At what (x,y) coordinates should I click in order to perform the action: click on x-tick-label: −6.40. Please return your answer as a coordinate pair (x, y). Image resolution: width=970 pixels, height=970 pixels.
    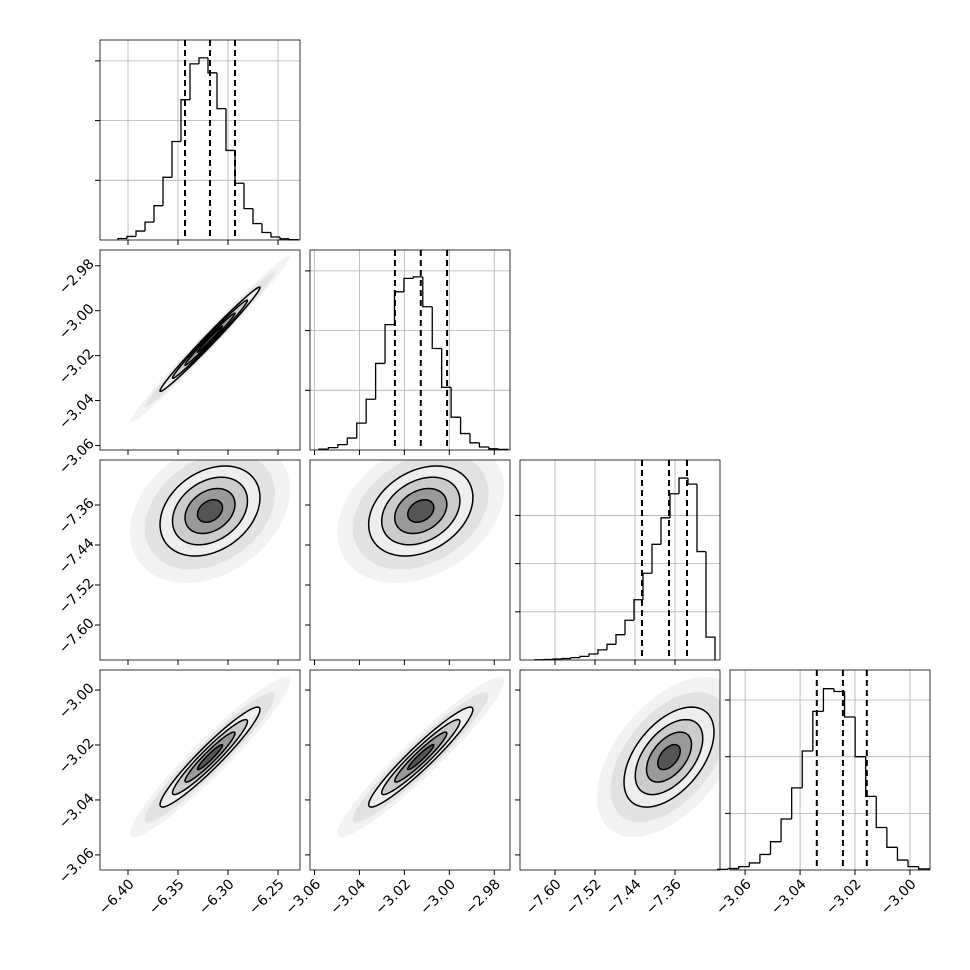
    Looking at the image, I should click on (117, 897).